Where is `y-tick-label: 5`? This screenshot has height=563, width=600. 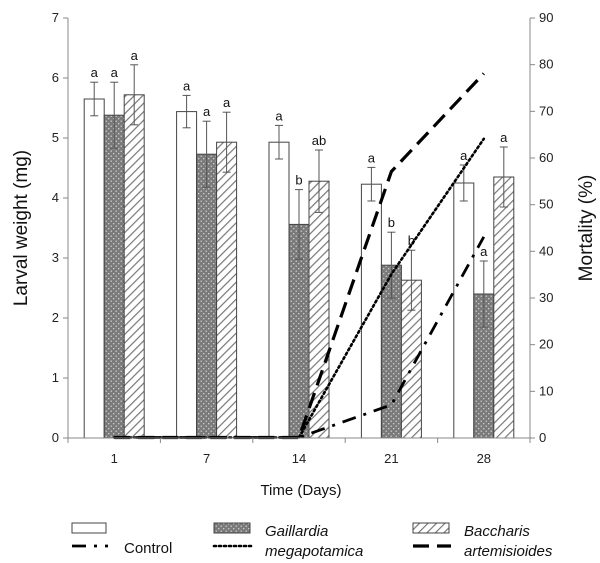 y-tick-label: 5 is located at coordinates (55, 137).